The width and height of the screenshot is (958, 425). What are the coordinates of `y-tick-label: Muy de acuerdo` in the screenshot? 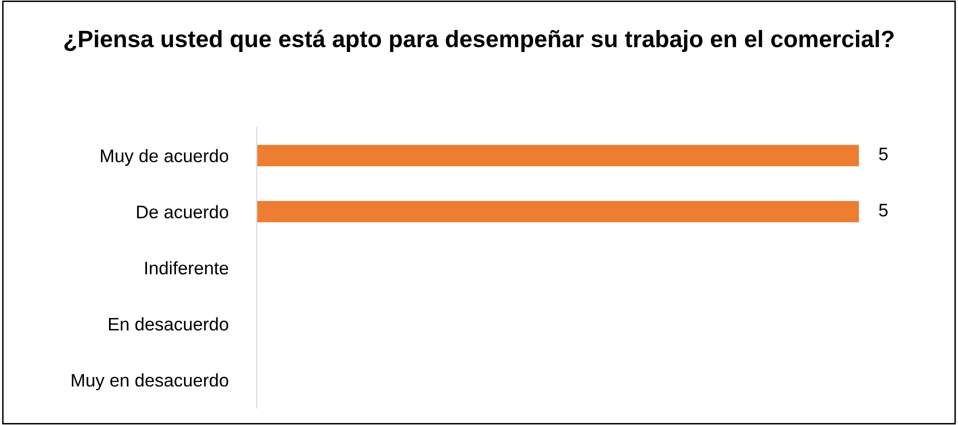 It's located at (164, 157).